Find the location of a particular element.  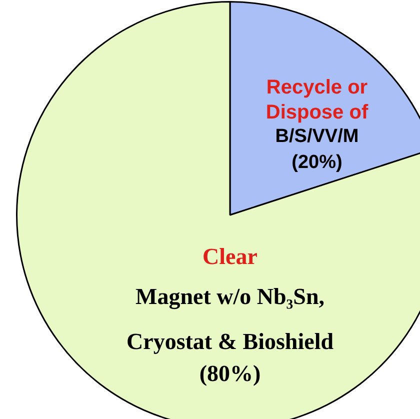

slice-label: Clear Magnet w/o Nb₃Sn, Cryostat & Bioshield is located at coordinates (230, 299).